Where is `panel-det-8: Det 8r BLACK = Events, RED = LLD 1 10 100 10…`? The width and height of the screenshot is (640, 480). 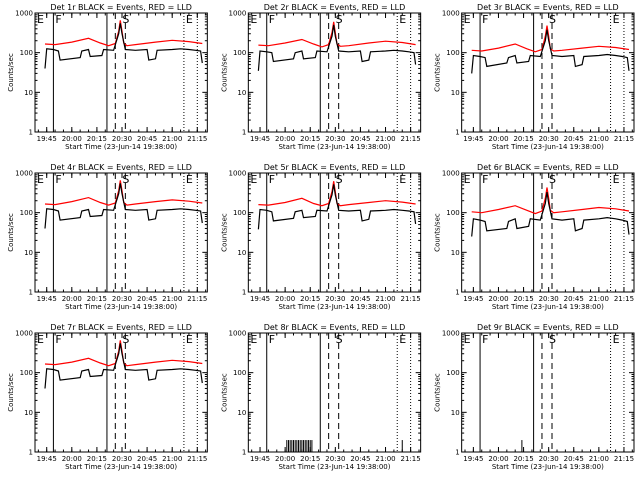
panel-det-8: Det 8r BLACK = Events, RED = LLD 1 10 100 10… is located at coordinates (321, 397).